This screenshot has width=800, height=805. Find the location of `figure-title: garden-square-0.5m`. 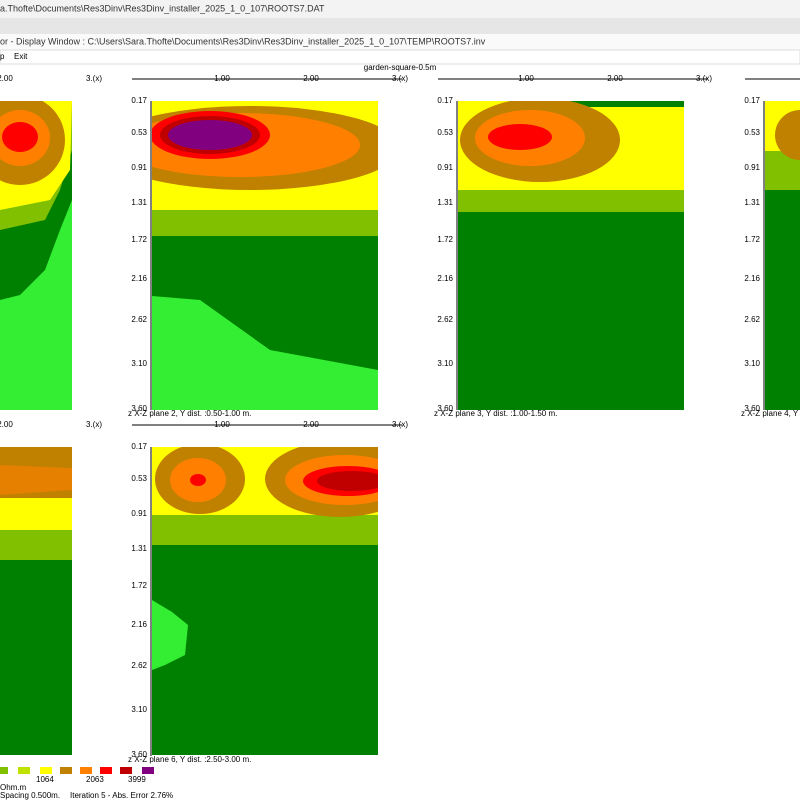

figure-title: garden-square-0.5m is located at coordinates (400, 67).